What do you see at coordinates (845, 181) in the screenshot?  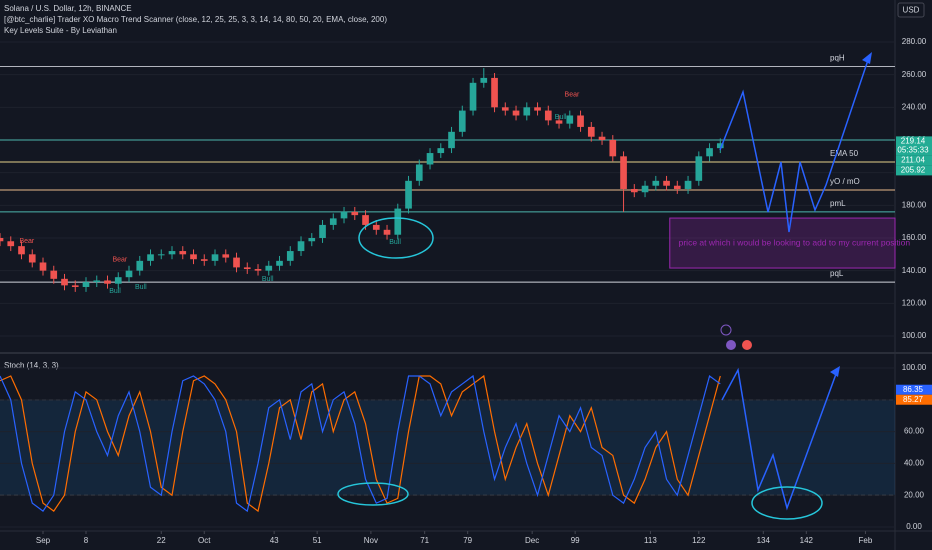 I see `level-label: yO / mO` at bounding box center [845, 181].